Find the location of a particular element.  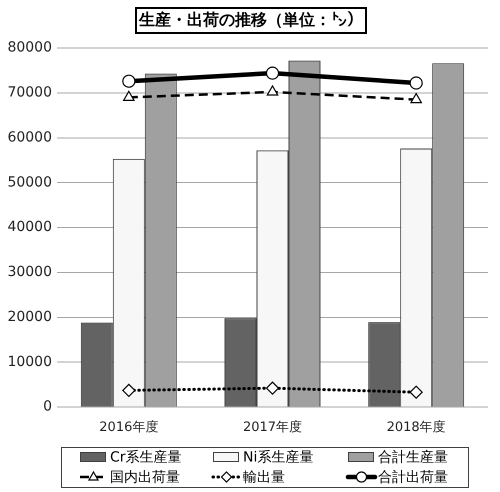

y-tick-label: 30000 is located at coordinates (29, 272).